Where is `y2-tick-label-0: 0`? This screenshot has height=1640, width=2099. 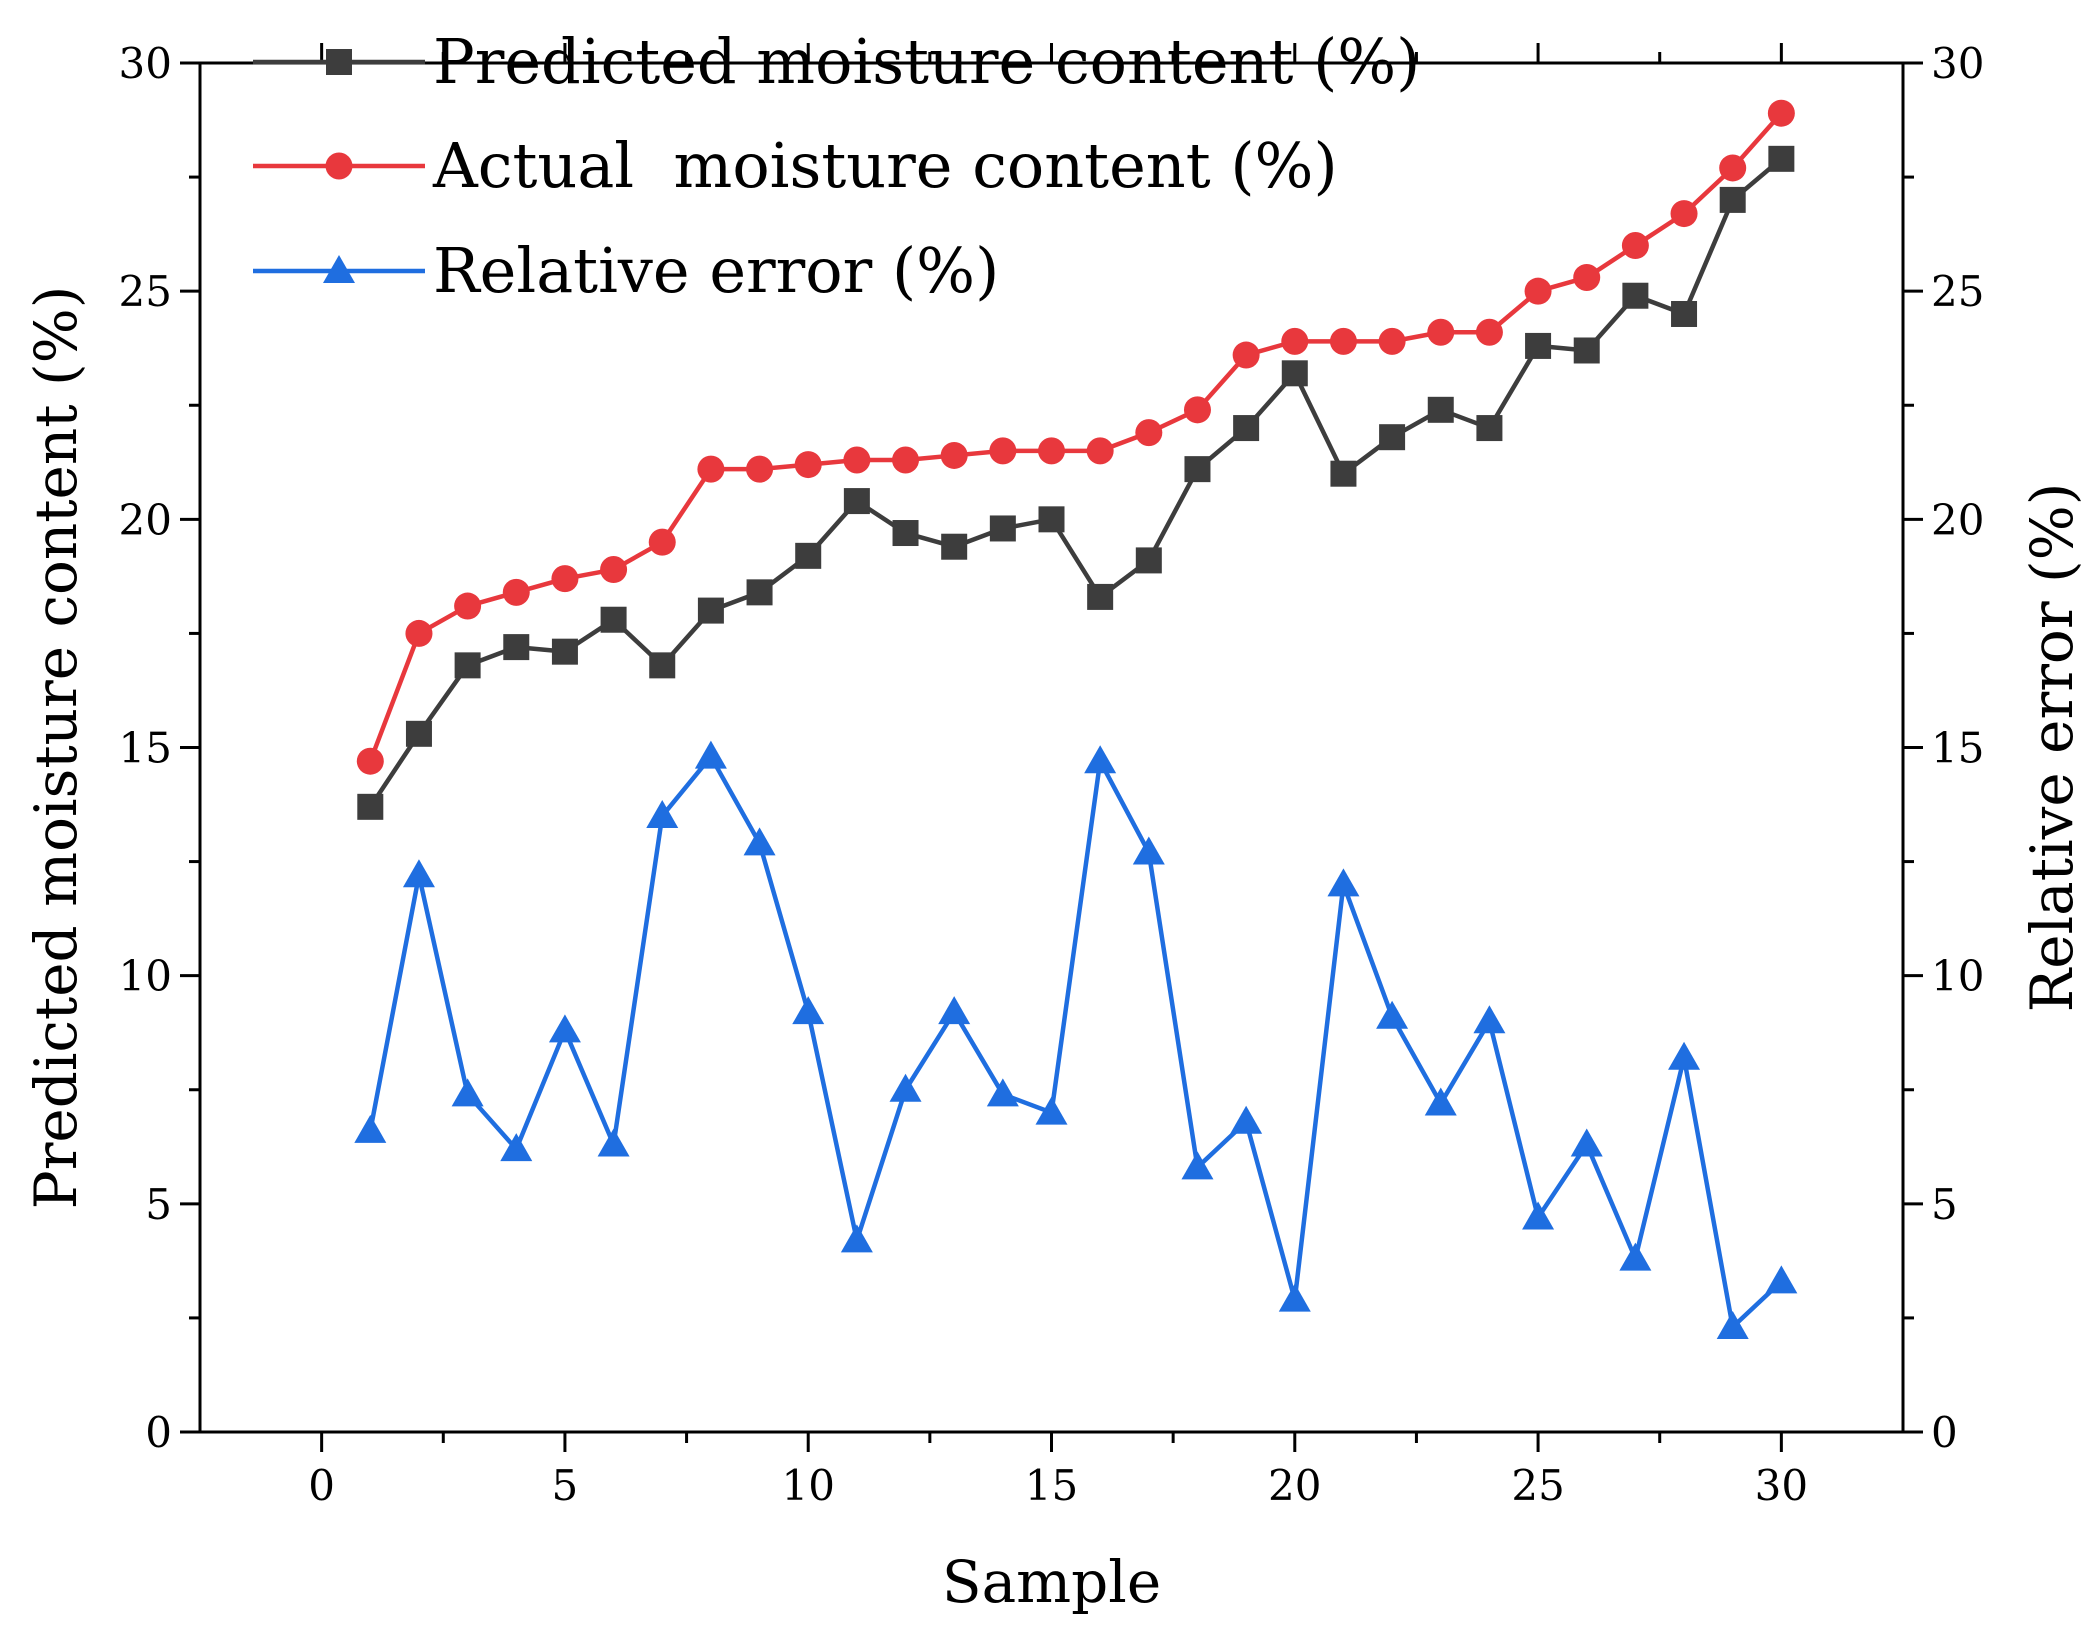 y2-tick-label-0: 0 is located at coordinates (1944, 1432).